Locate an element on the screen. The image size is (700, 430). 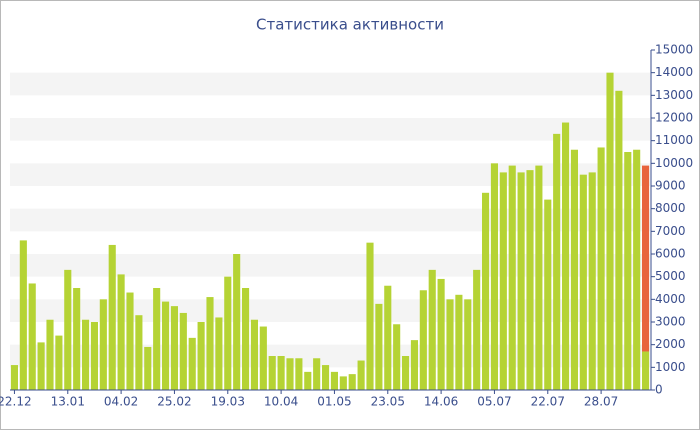
x-tick-label: 22.12 is located at coordinates (16, 402).